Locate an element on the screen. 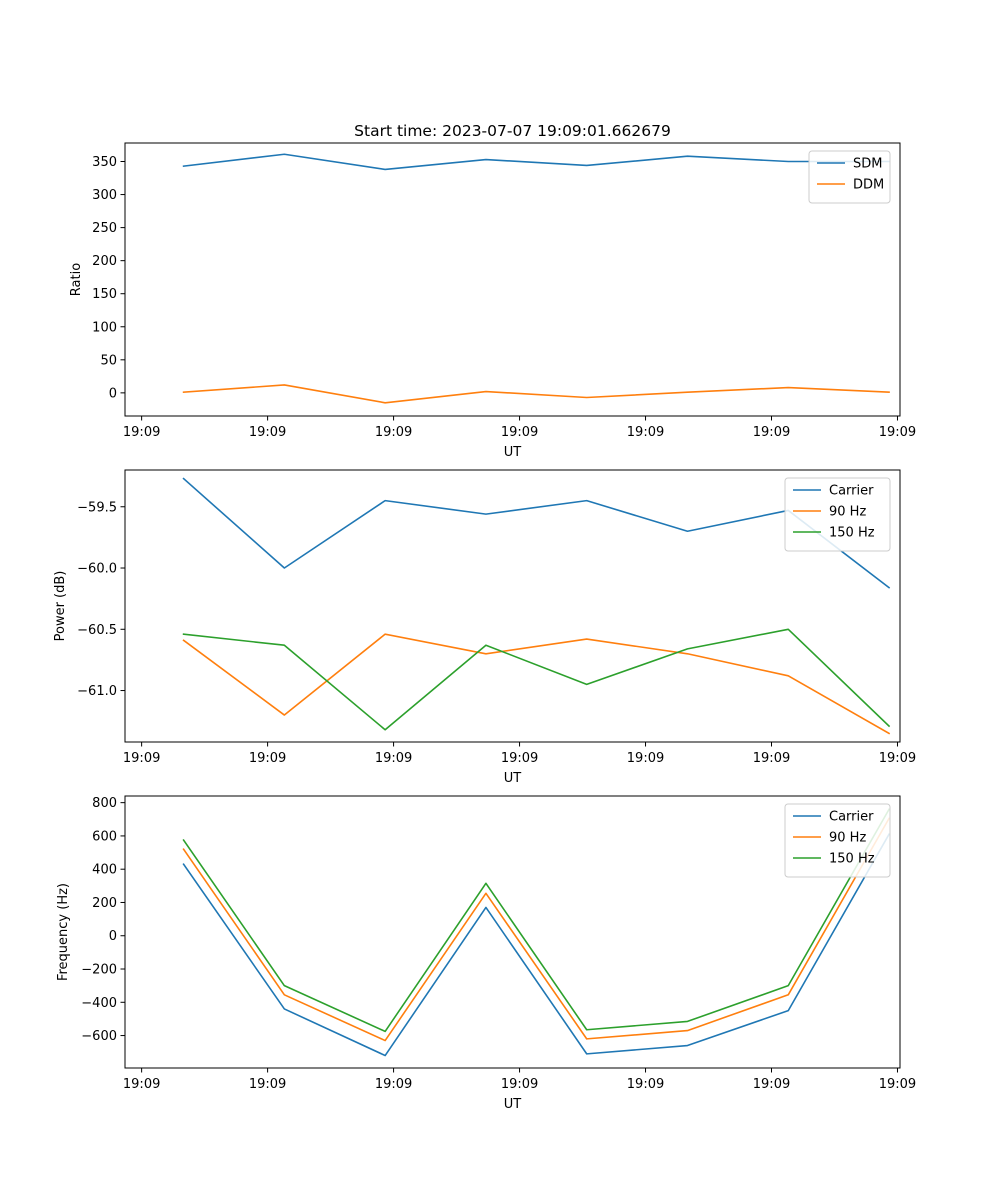 The width and height of the screenshot is (1000, 1200). y-tick-label: −60.5 is located at coordinates (97, 630).